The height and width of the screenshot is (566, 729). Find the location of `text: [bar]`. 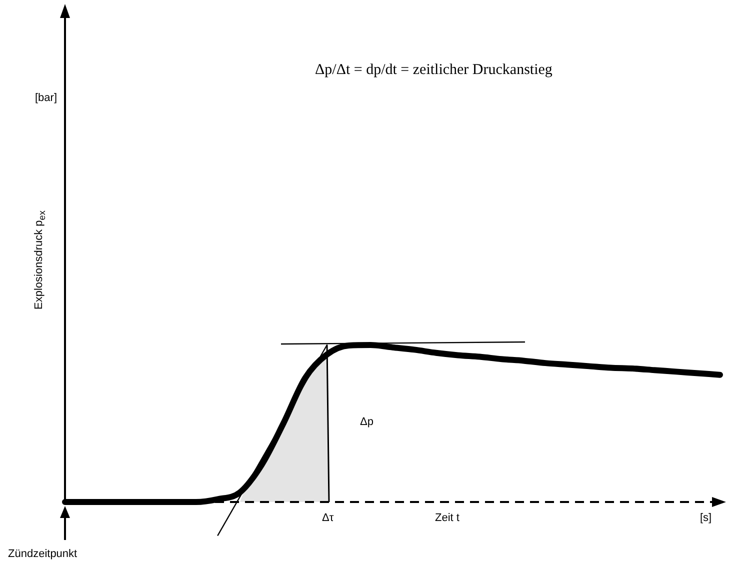

text: [bar] is located at coordinates (46, 98).